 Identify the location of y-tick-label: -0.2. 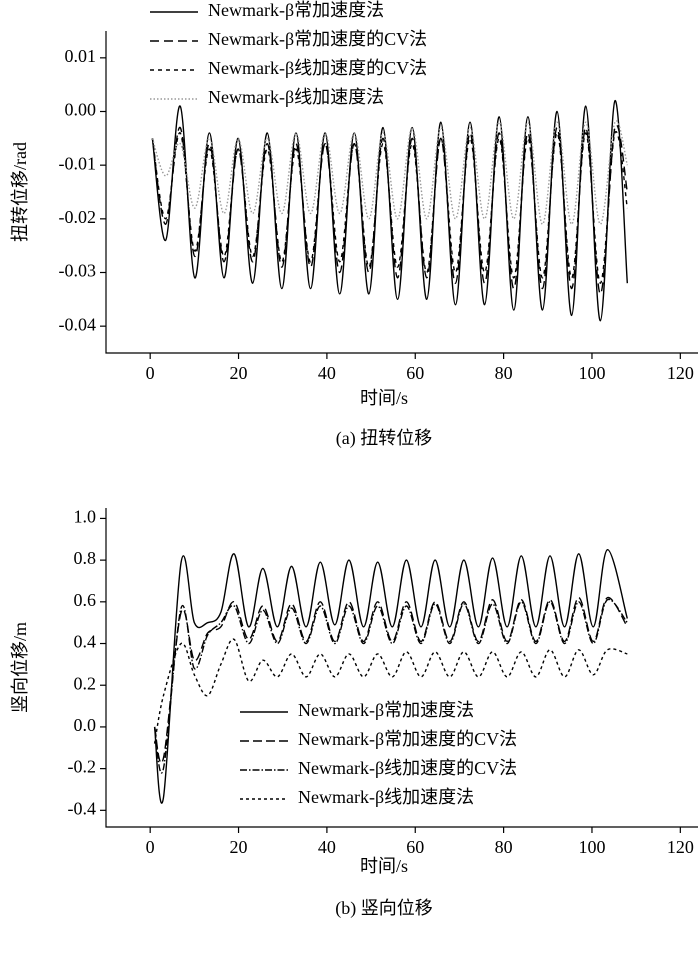
(82, 767).